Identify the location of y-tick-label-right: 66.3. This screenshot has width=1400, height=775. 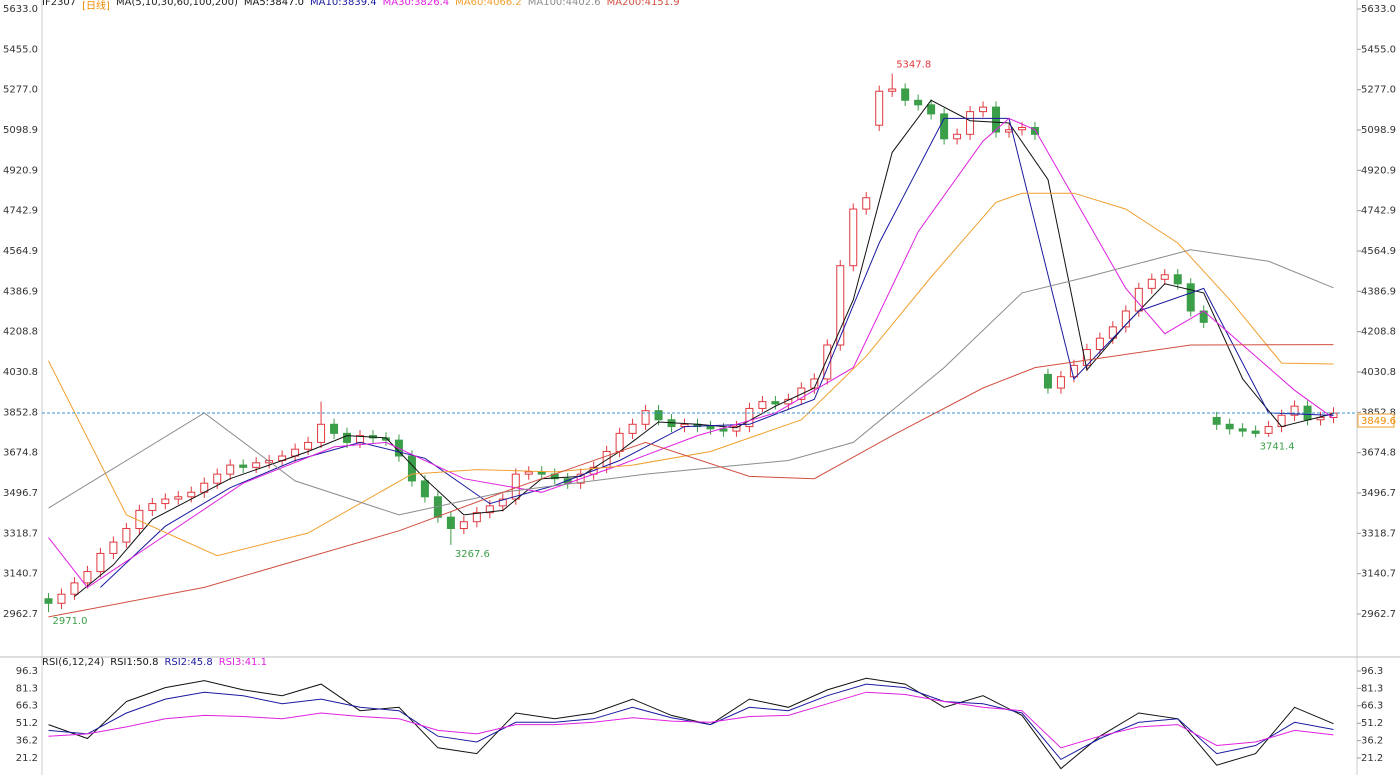
(1372, 706).